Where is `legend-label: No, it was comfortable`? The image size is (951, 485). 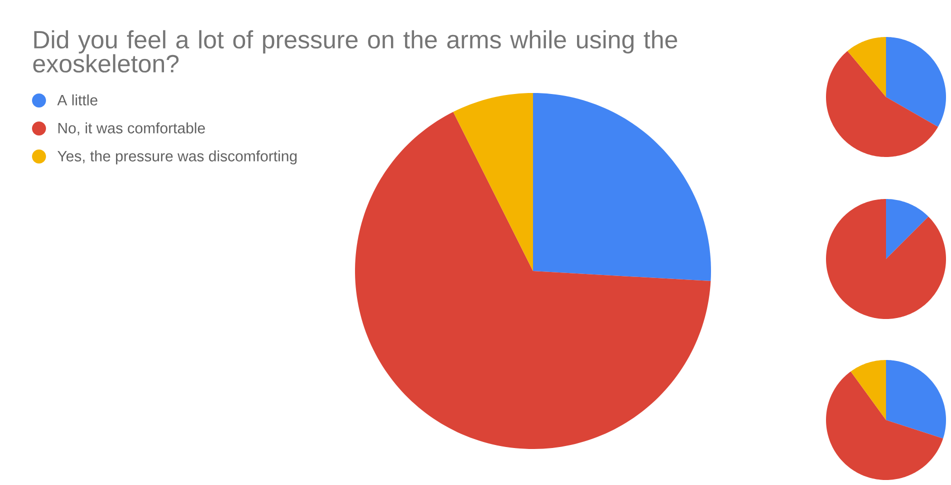
legend-label: No, it was comfortable is located at coordinates (131, 129).